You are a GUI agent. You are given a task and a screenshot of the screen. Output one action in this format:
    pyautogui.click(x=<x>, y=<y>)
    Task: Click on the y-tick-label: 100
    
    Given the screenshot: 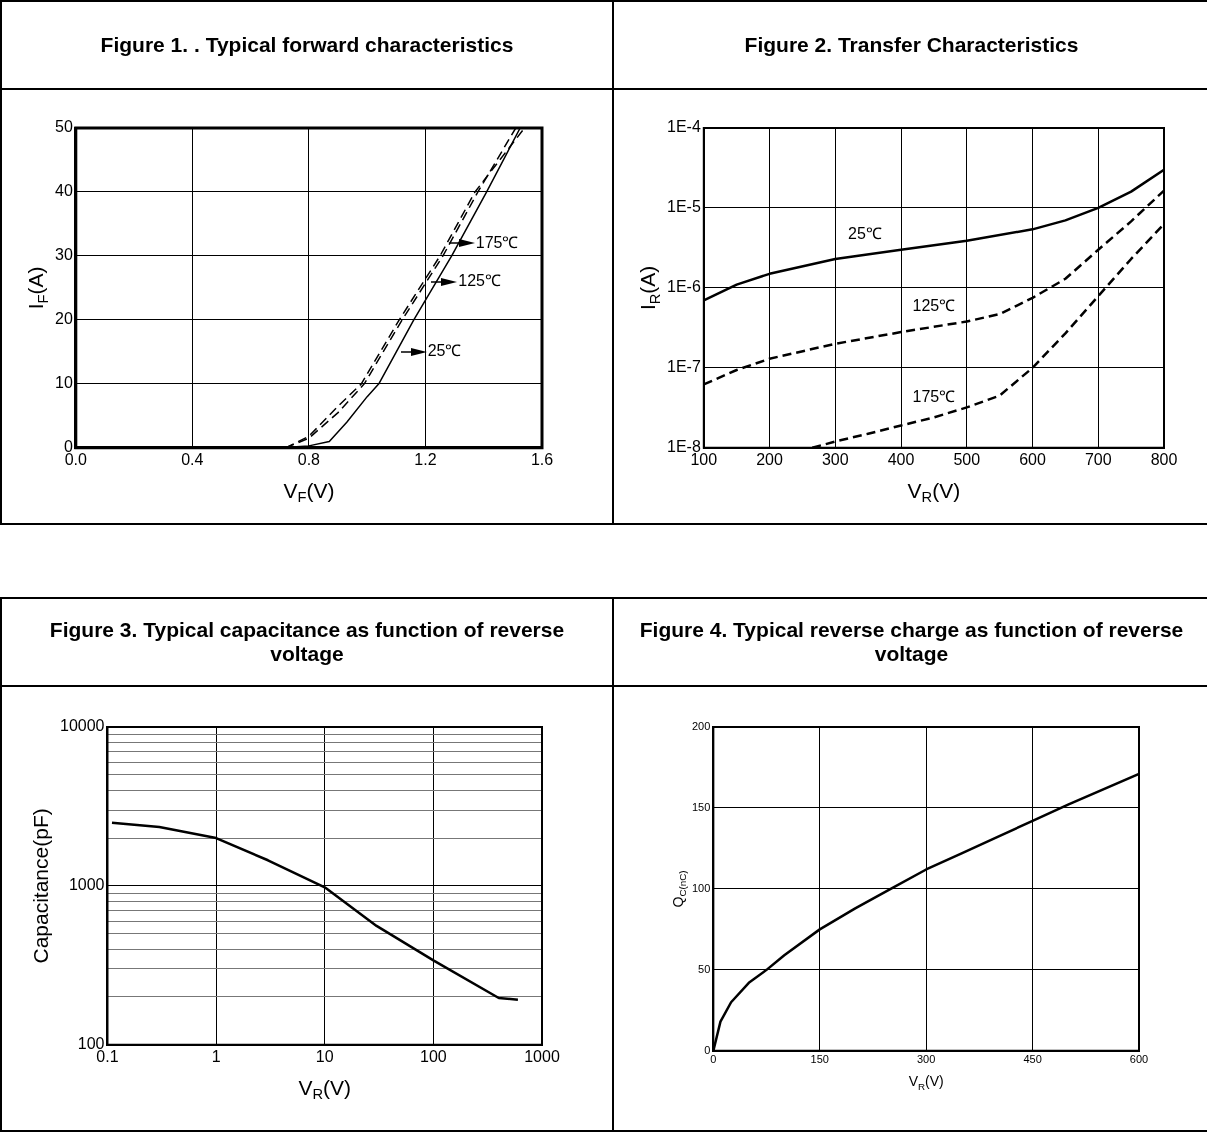 What is the action you would take?
    pyautogui.click(x=701, y=887)
    